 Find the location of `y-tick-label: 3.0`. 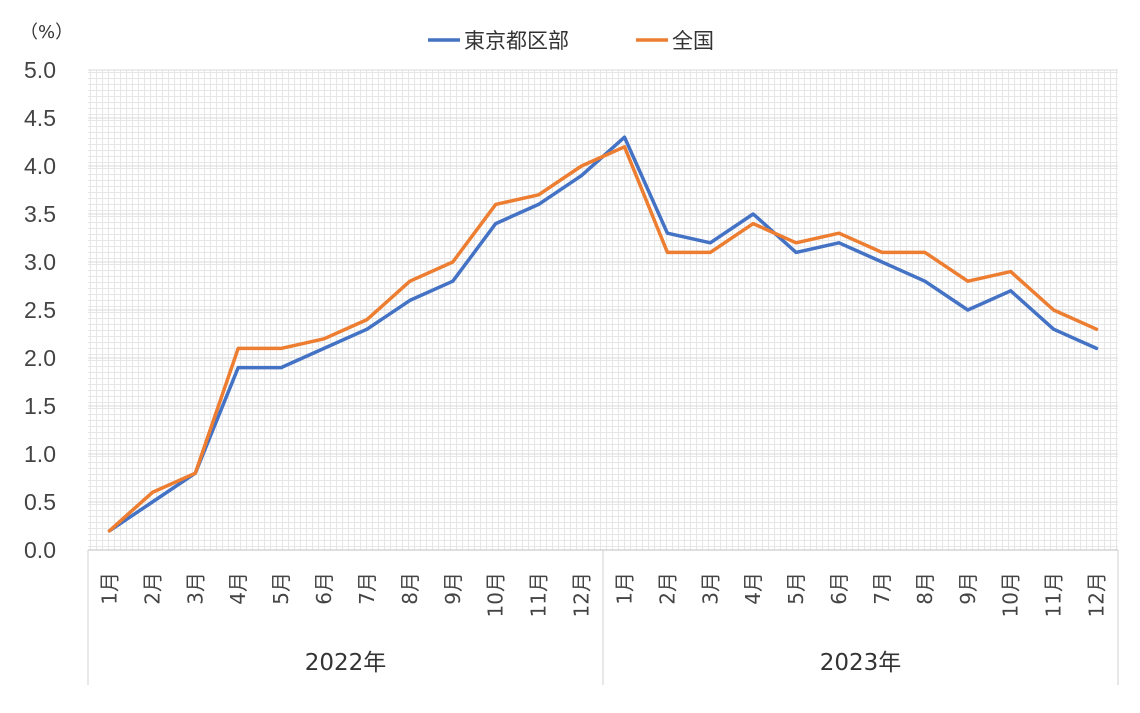

y-tick-label: 3.0 is located at coordinates (40, 262).